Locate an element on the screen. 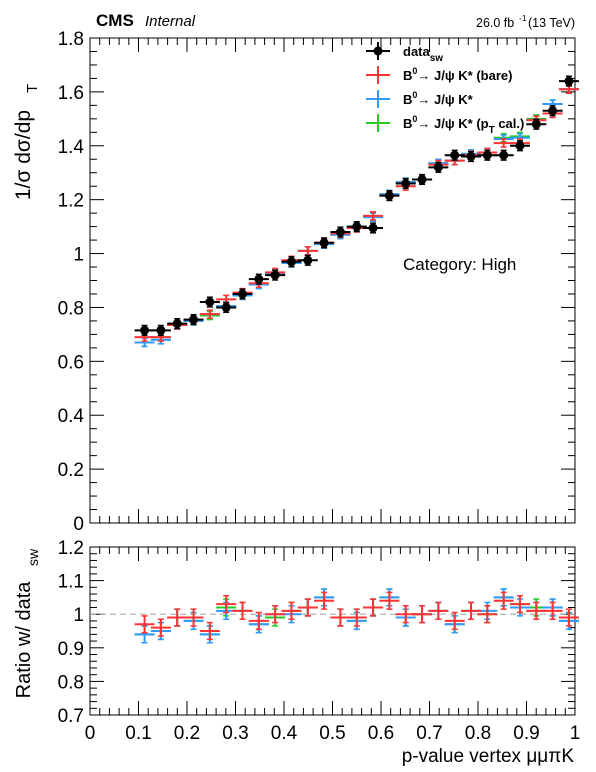  x-axis-title: p-value vertex μμπK is located at coordinates (488, 756).